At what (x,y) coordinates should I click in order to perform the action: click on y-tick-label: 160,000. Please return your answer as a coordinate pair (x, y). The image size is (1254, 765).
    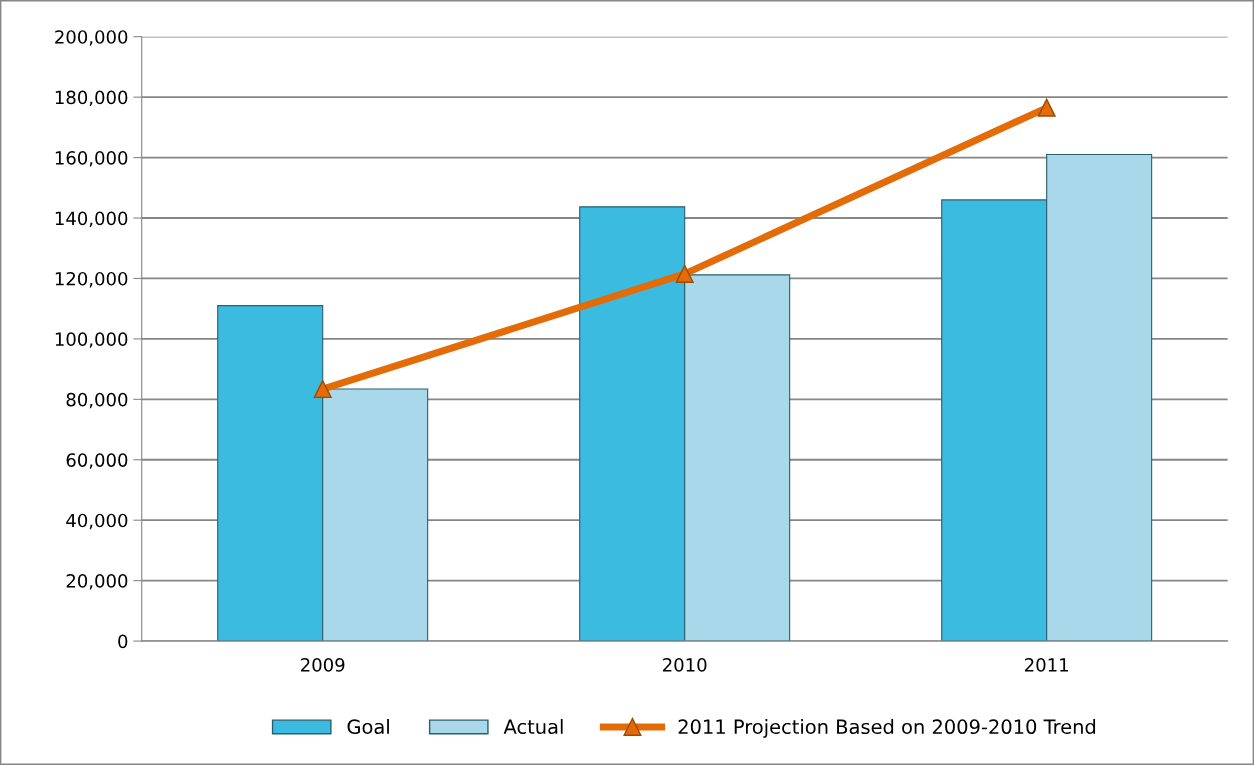
    Looking at the image, I should click on (91, 159).